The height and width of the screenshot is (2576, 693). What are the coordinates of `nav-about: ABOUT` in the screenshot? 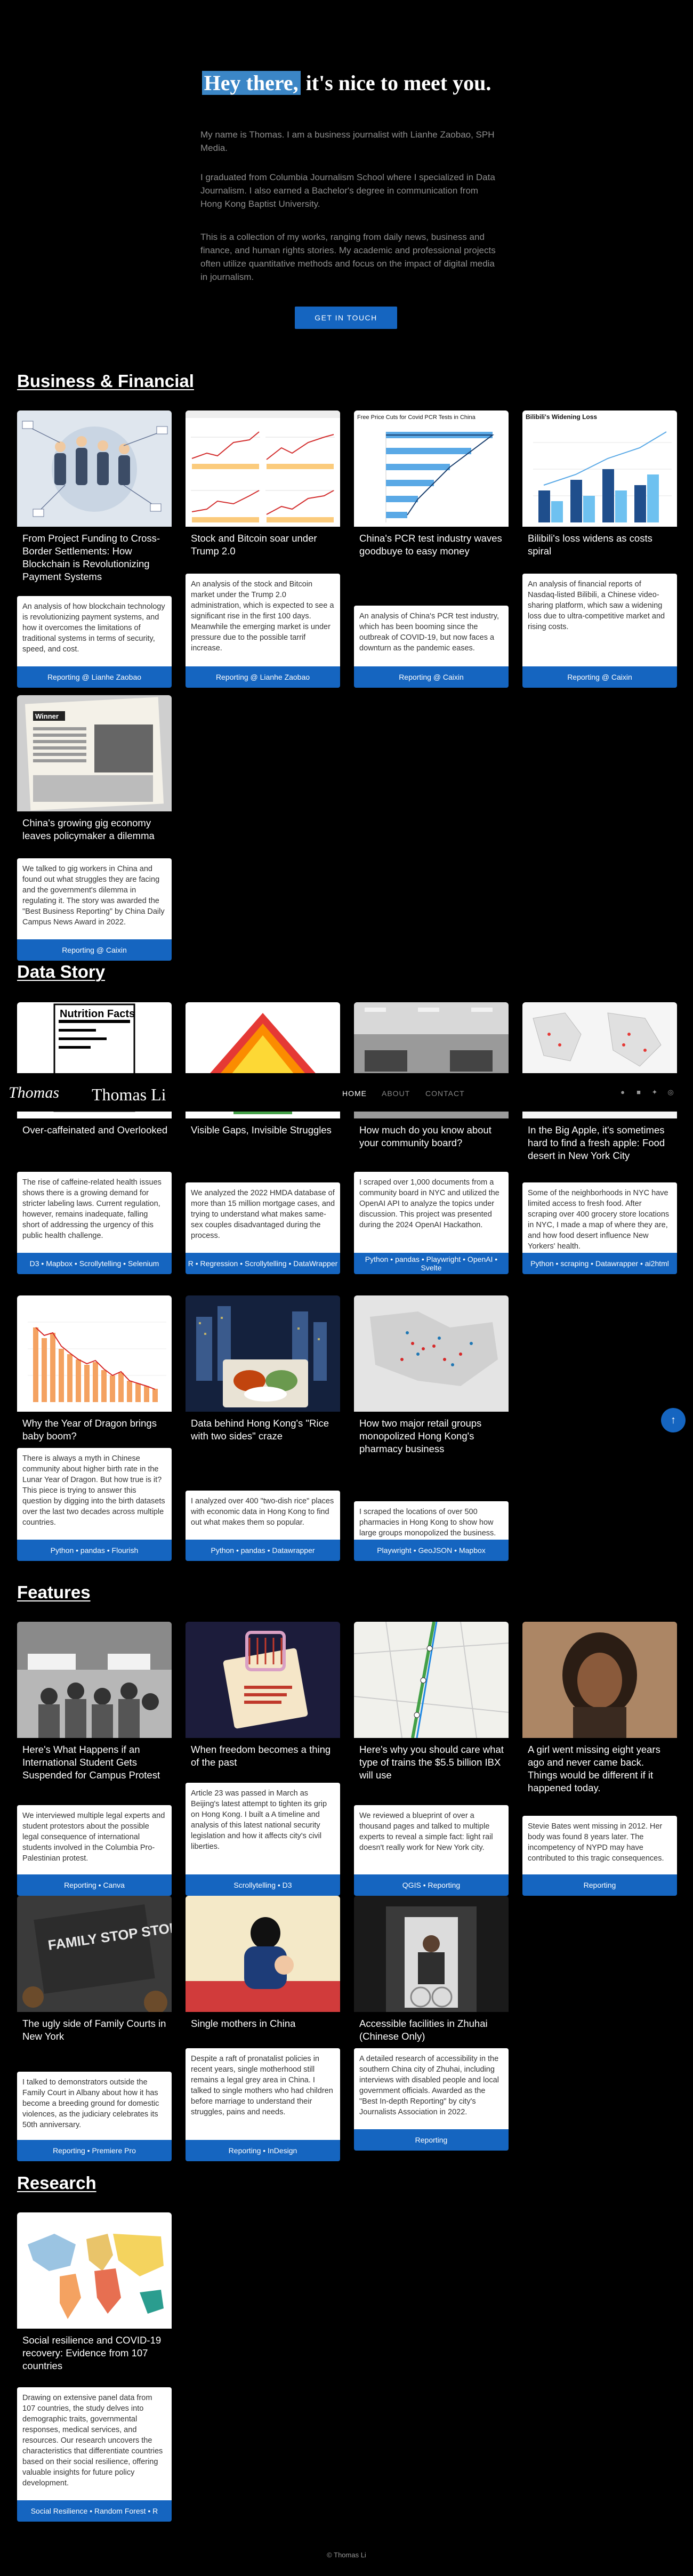 It's located at (396, 1093).